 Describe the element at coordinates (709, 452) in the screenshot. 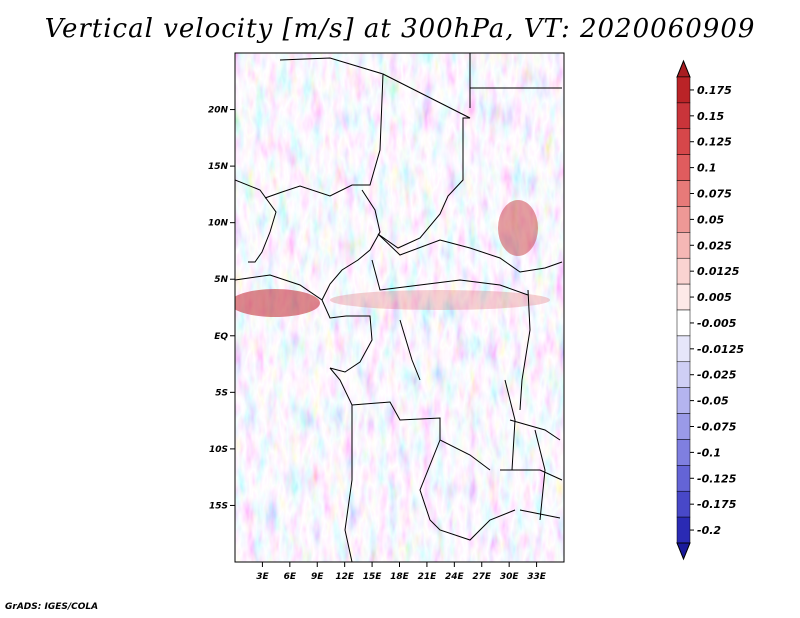

I see `colorbar-label: -0.1` at that location.